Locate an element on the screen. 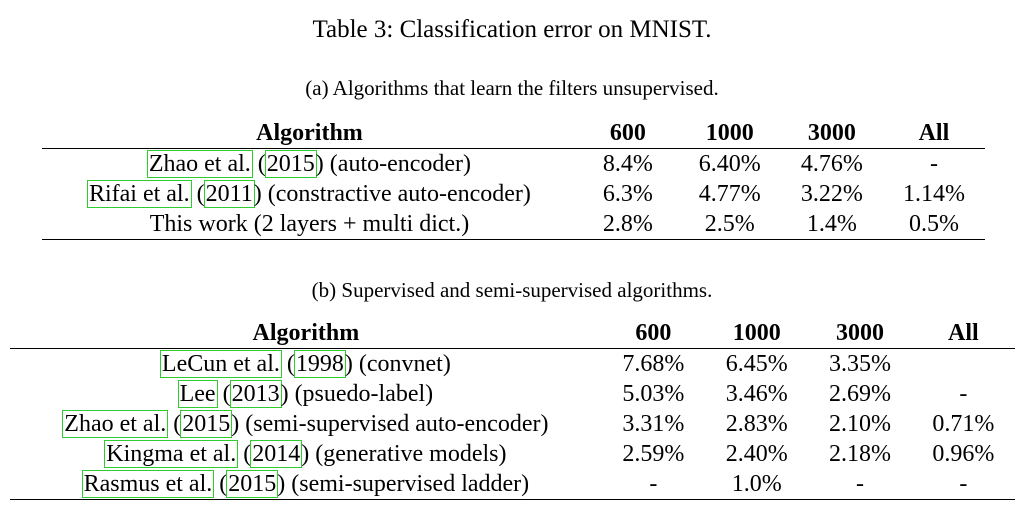 Image resolution: width=1024 pixels, height=527 pixels. cell-1000: 6.40% is located at coordinates (729, 164).